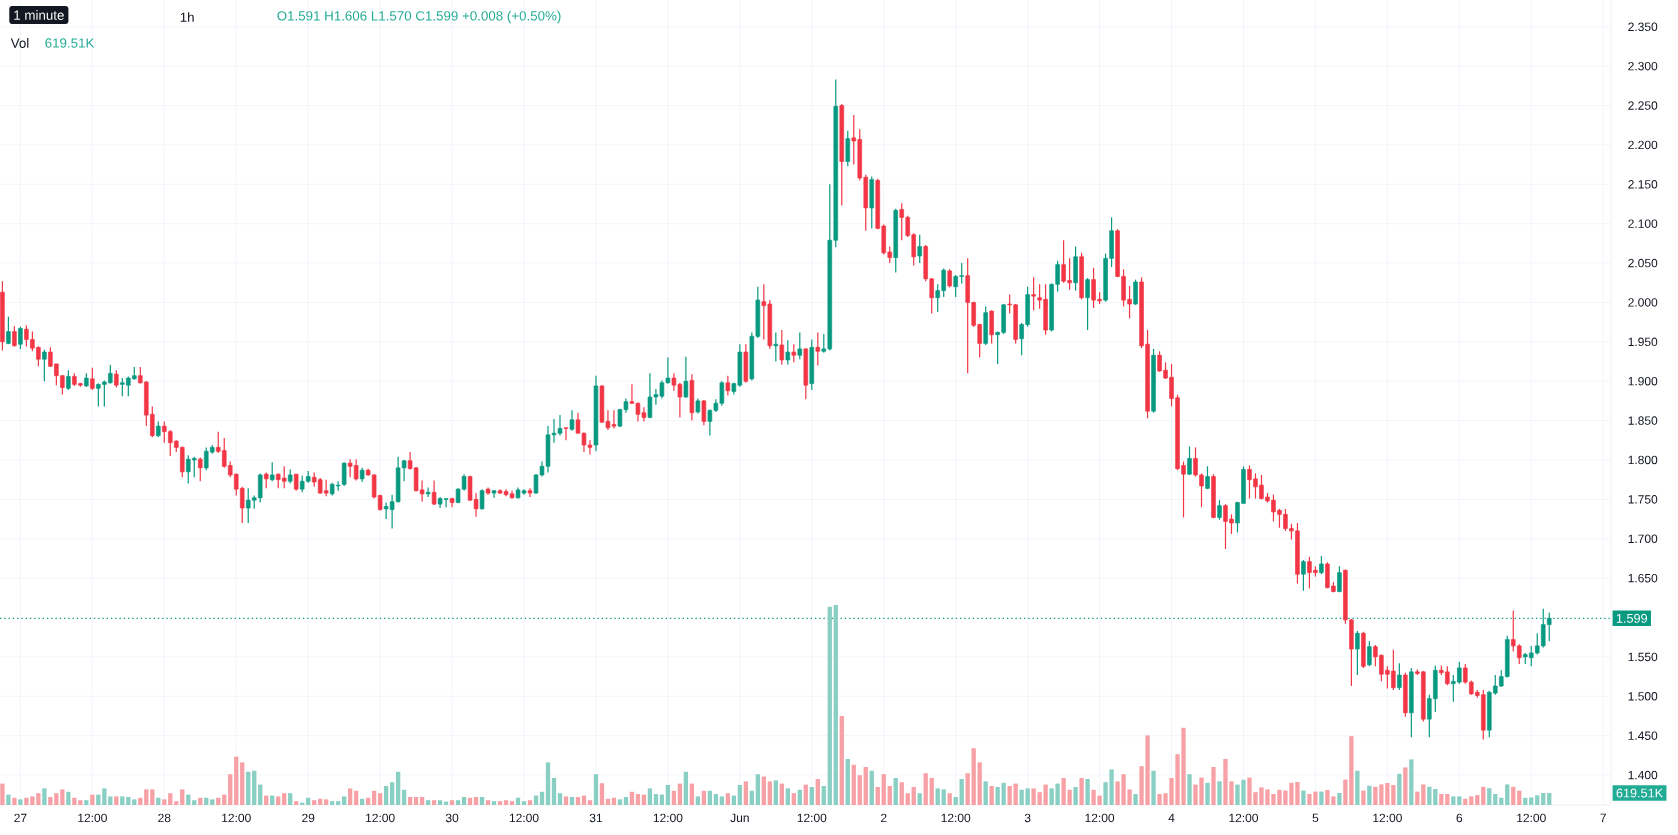  Describe the element at coordinates (1643, 460) in the screenshot. I see `y-tick-label: 1.800` at that location.